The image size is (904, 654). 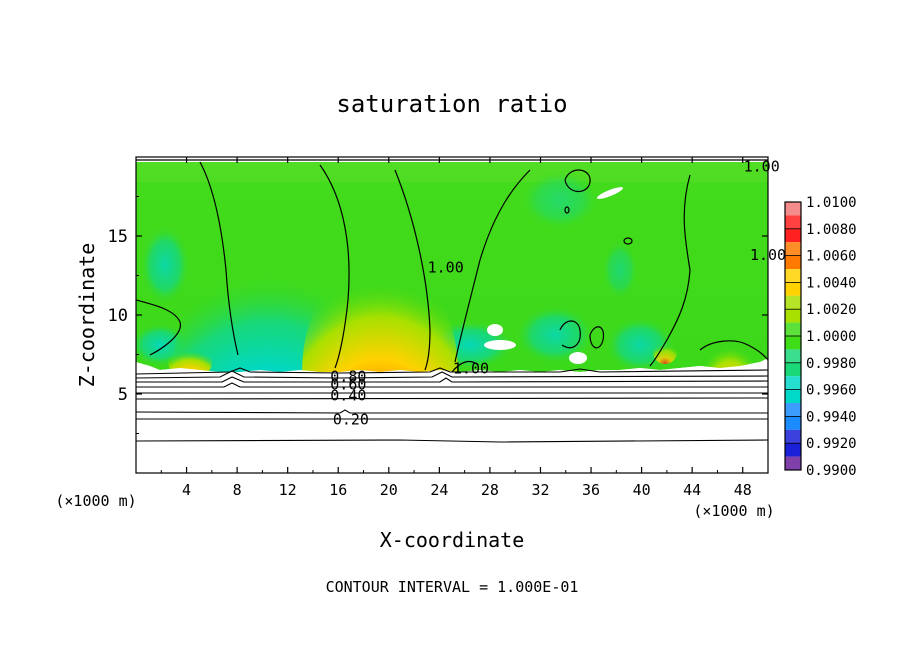 What do you see at coordinates (186, 490) in the screenshot?
I see `x-tick-label: 4` at bounding box center [186, 490].